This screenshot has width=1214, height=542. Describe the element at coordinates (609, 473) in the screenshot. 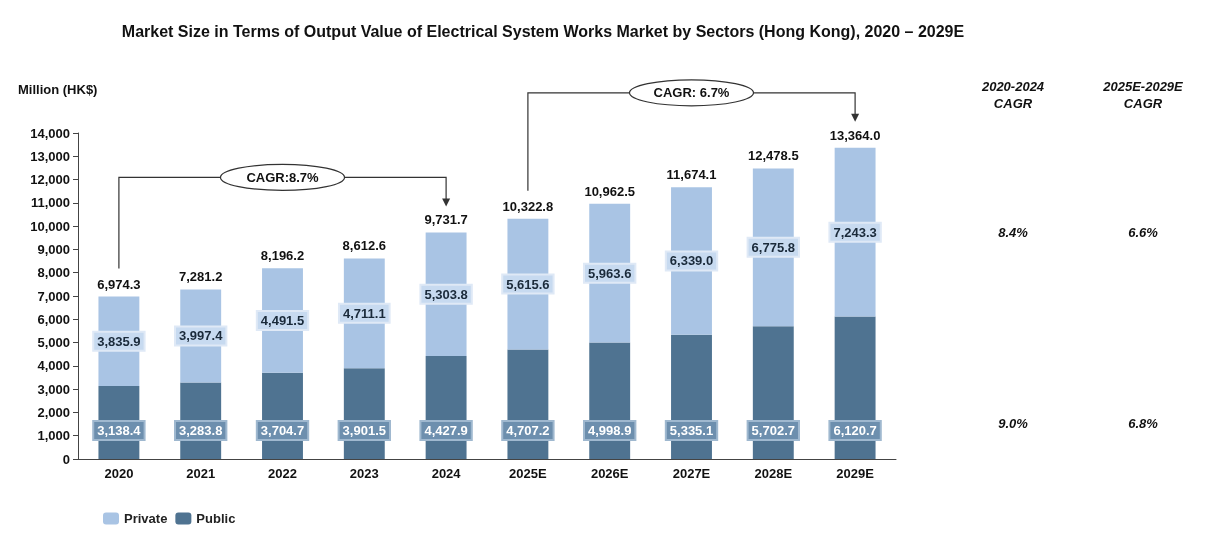

I see `x-tick-label: 2026E` at that location.